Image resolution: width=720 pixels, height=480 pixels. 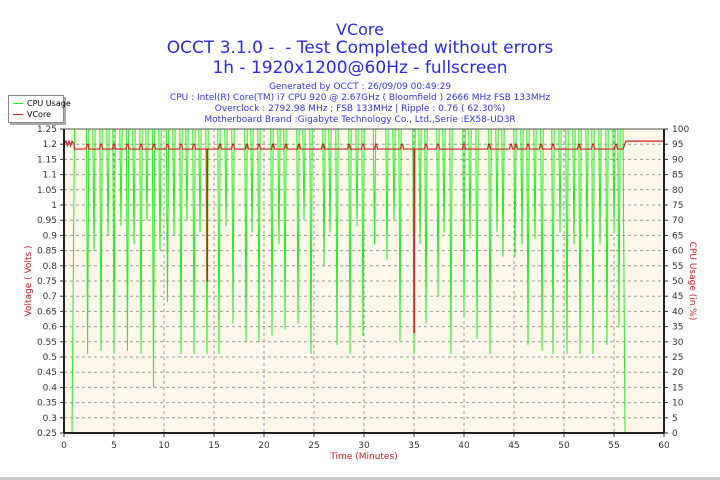 What do you see at coordinates (360, 87) in the screenshot?
I see `info-generated: Generated by OCCT : 26/09/09 00:49:29` at bounding box center [360, 87].